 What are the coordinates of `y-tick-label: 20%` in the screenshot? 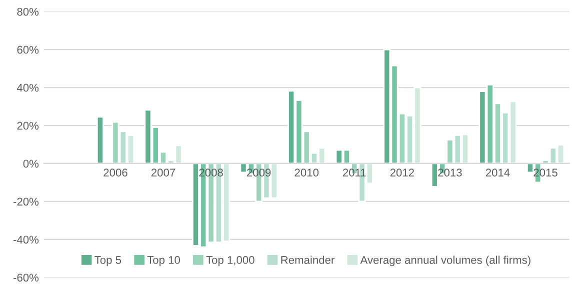 It's located at (28, 126).